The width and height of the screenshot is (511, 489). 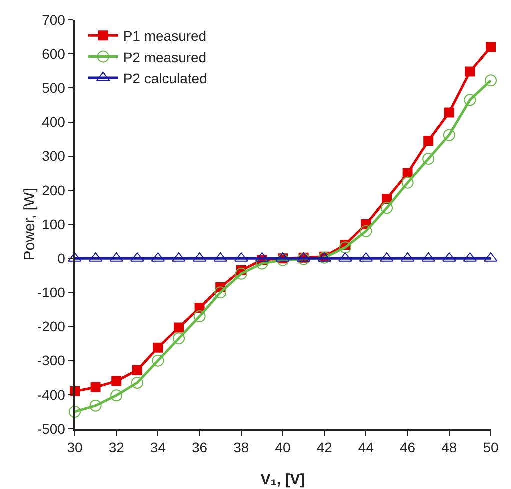 I want to click on y-tick-label: 200, so click(x=54, y=190).